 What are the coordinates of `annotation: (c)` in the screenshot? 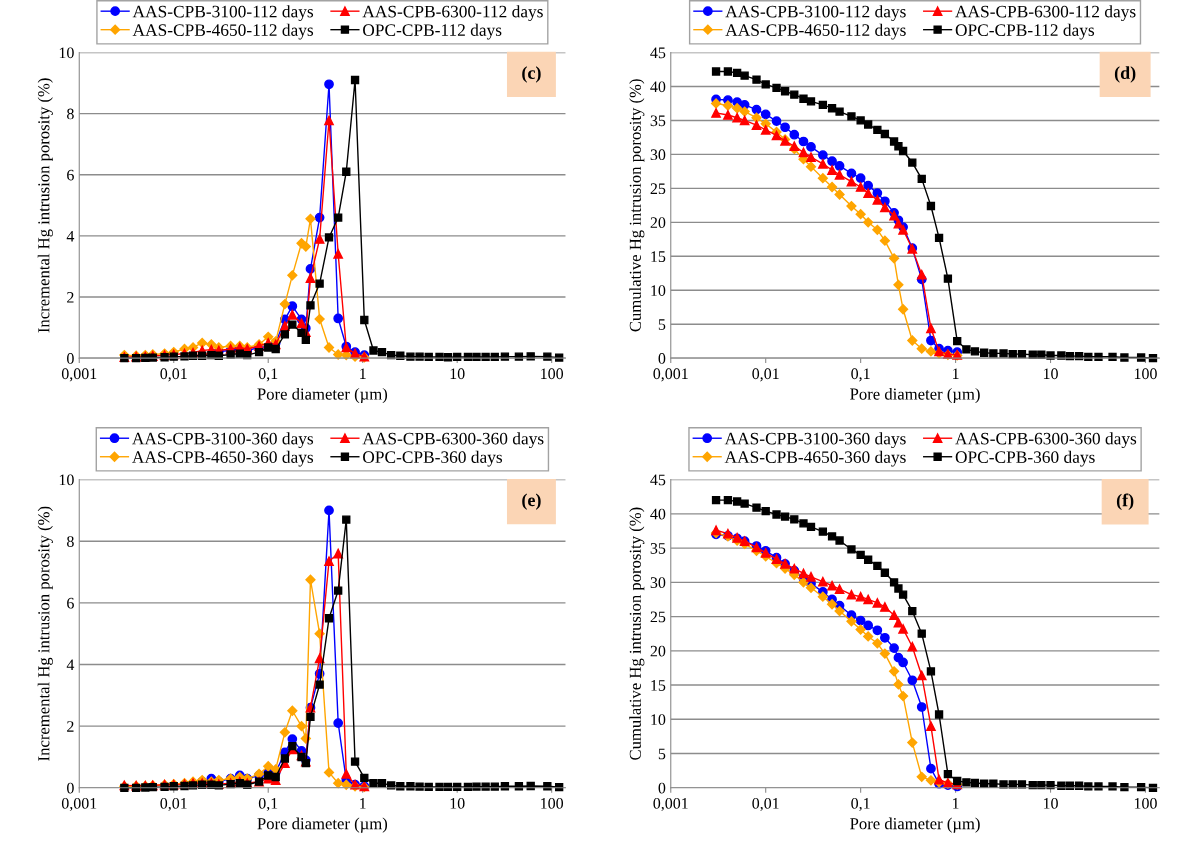 It's located at (531, 74).